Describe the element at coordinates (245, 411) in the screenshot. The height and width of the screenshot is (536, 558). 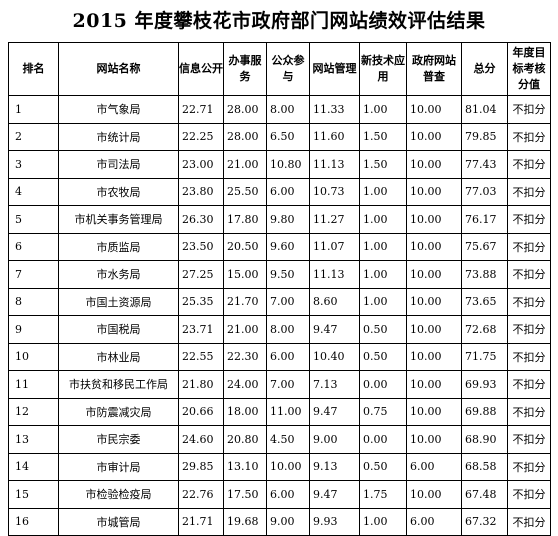
I see `service-cell: 18.00` at that location.